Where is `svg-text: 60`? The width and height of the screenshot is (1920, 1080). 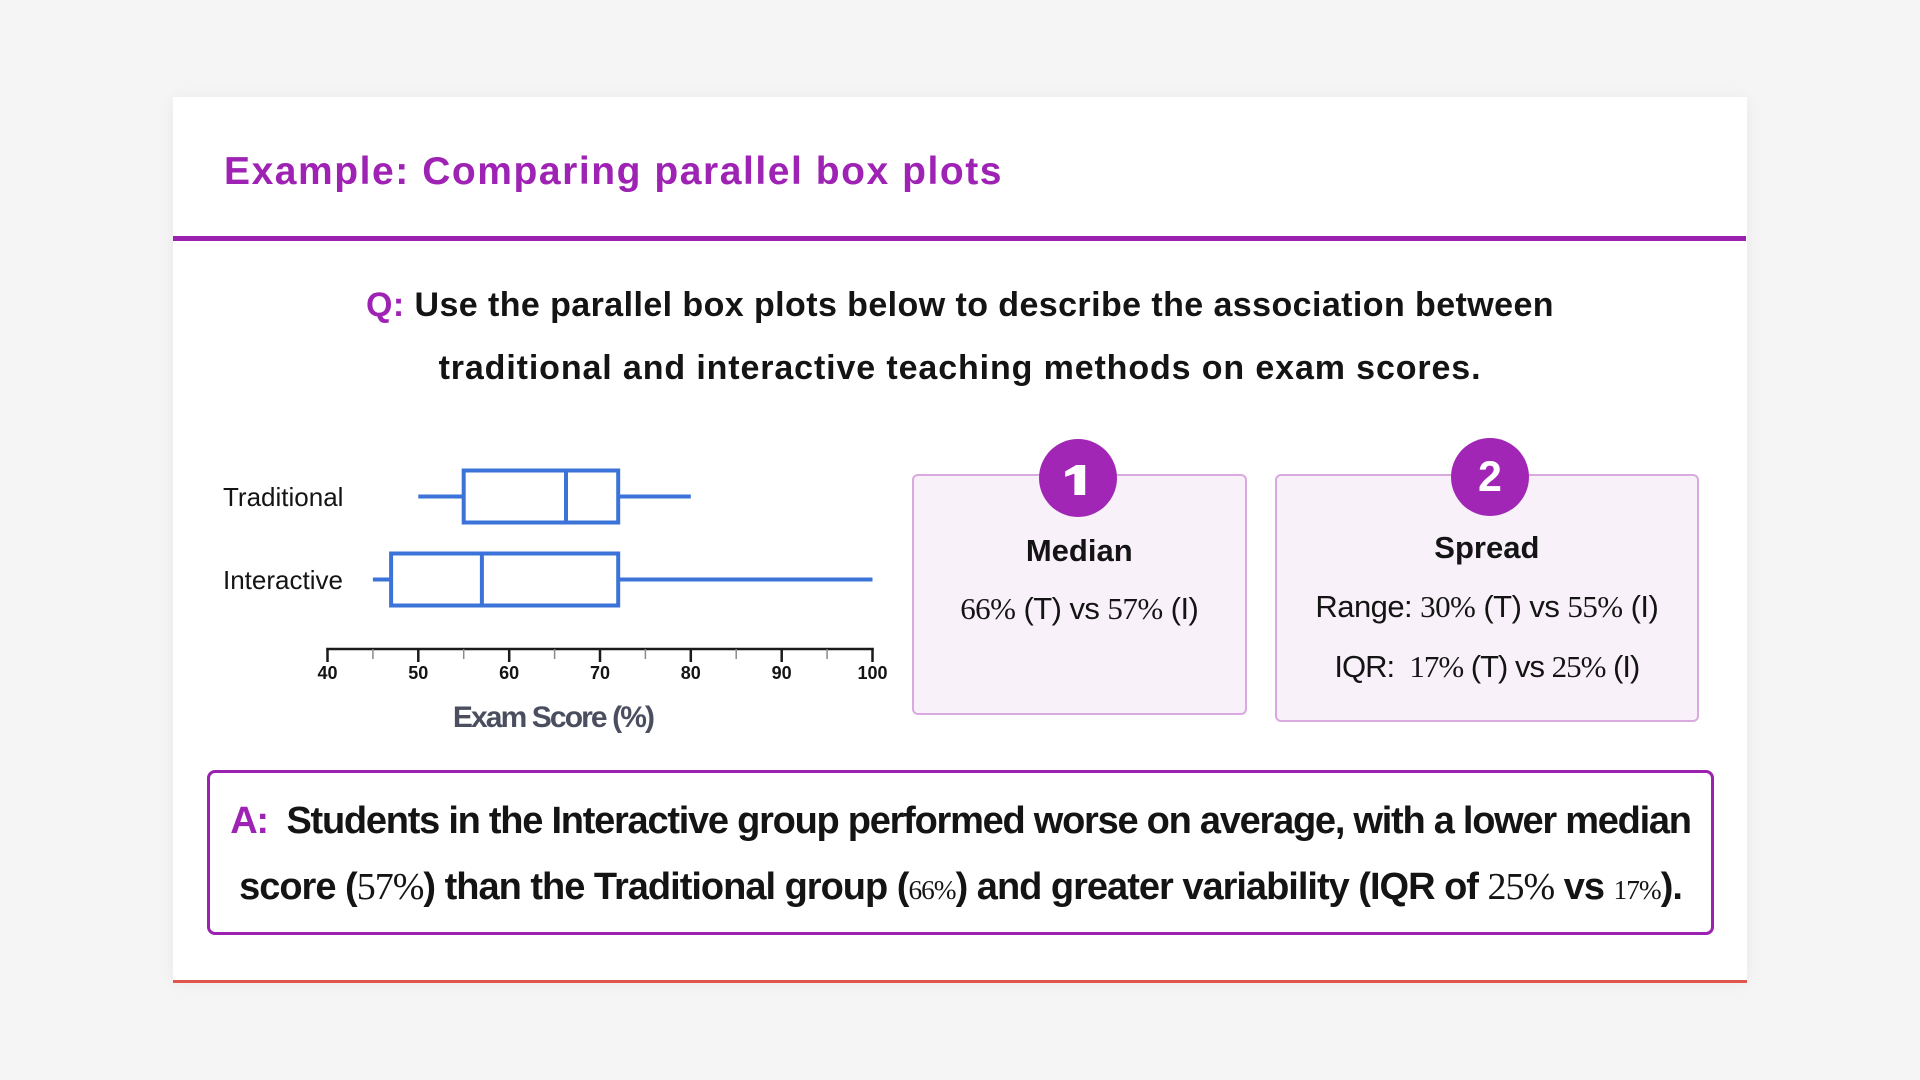
svg-text: 60 is located at coordinates (509, 673).